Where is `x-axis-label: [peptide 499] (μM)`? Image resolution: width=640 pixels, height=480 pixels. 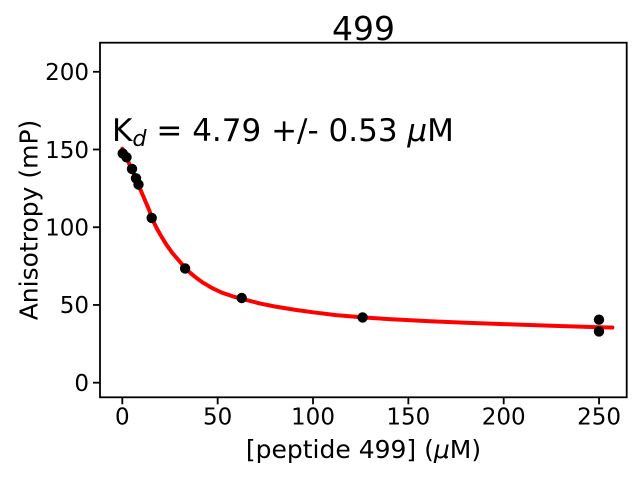
x-axis-label: [peptide 499] (μM) is located at coordinates (363, 449).